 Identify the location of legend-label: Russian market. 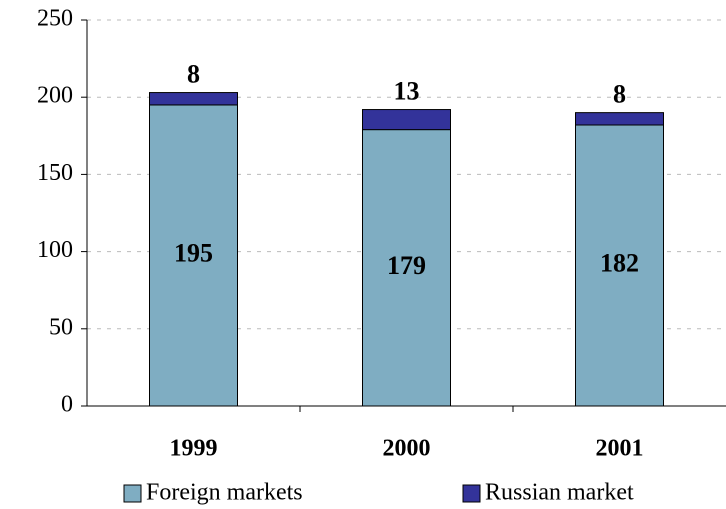
(559, 493).